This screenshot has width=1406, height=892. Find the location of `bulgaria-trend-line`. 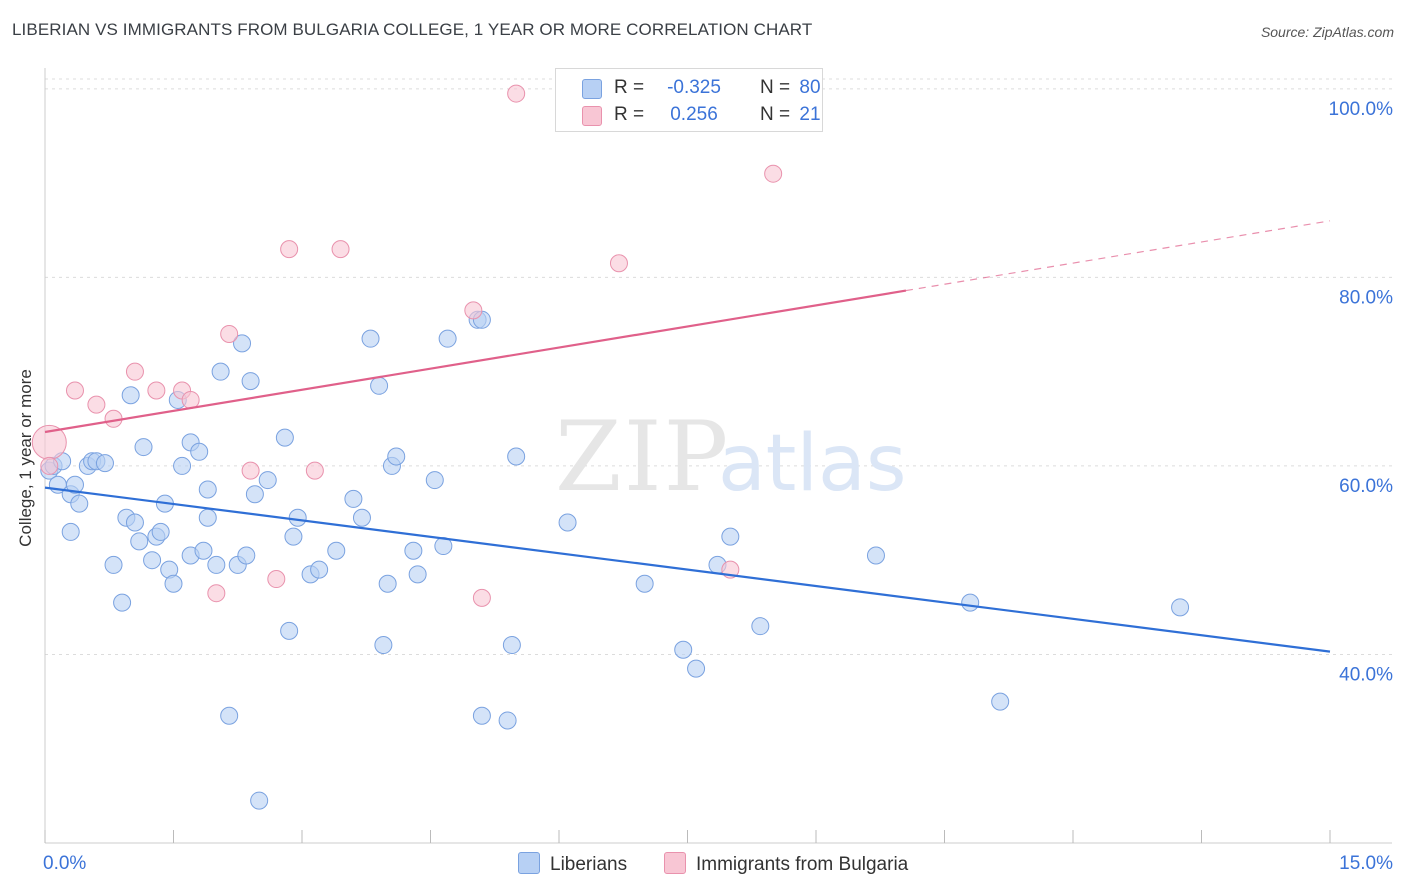

bulgaria-trend-line is located at coordinates (475, 361).